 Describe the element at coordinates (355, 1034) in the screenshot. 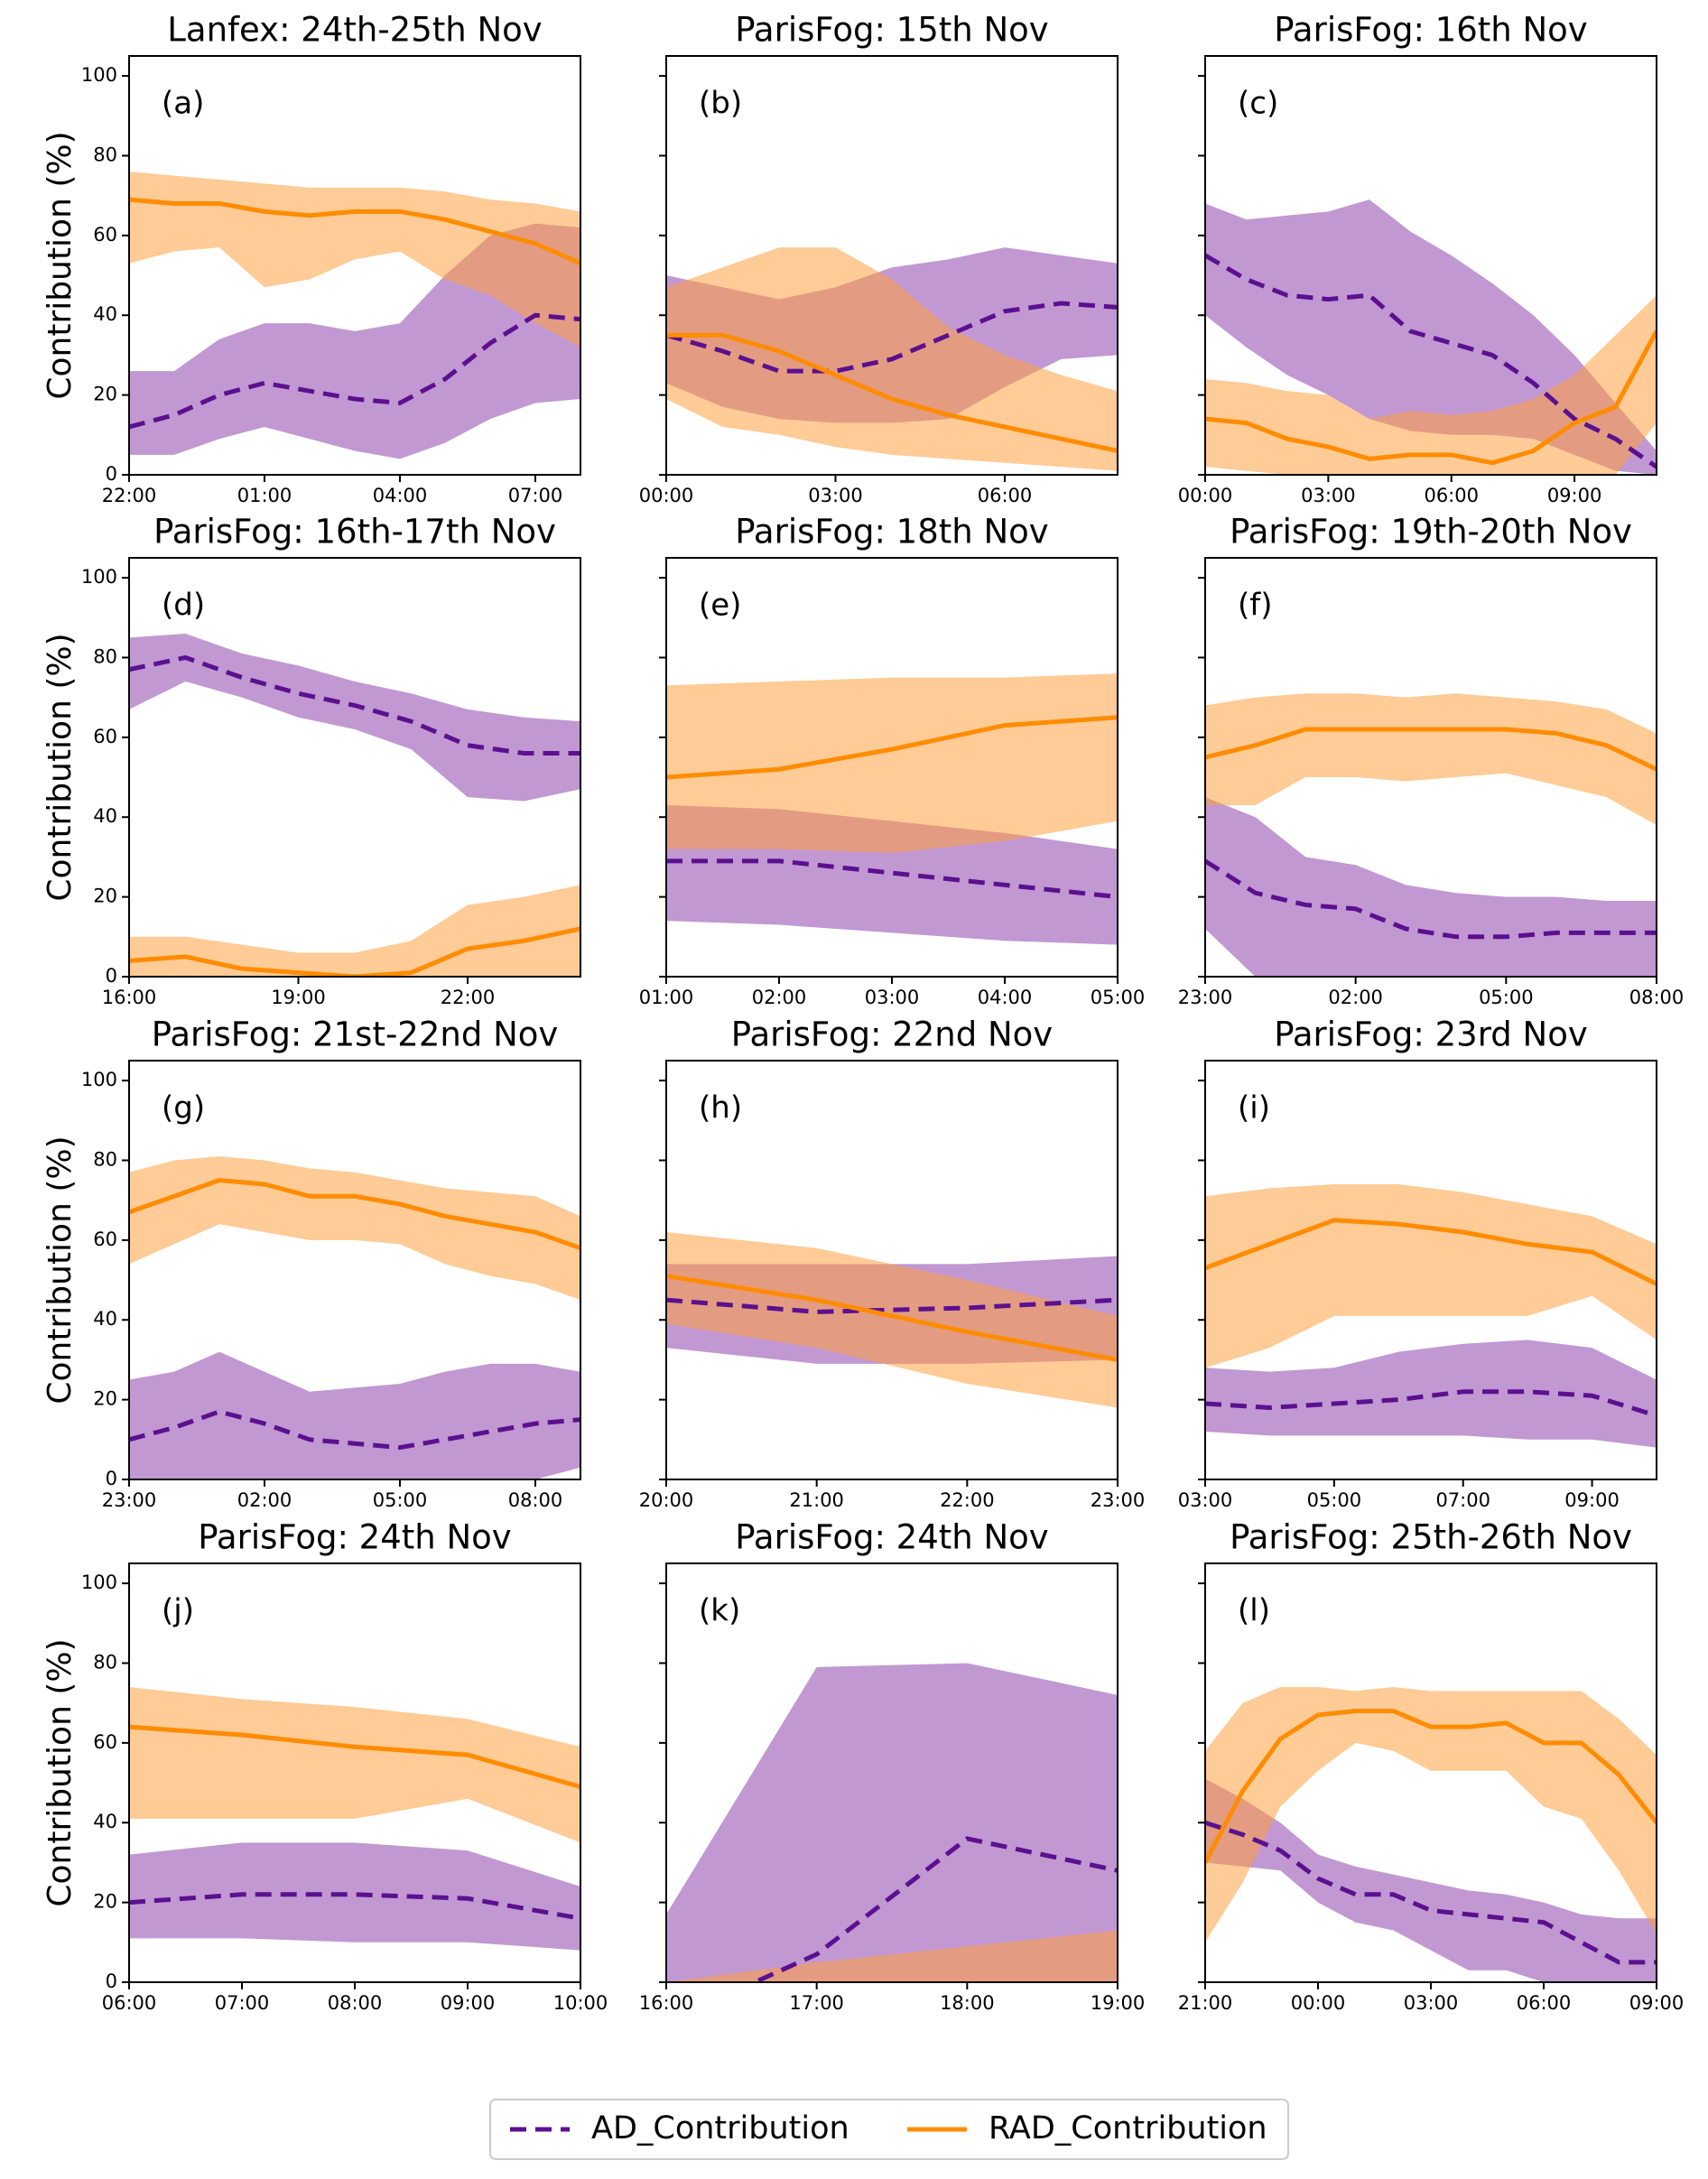

I see `chart-title: ParisFog: 21st-22nd Nov` at that location.